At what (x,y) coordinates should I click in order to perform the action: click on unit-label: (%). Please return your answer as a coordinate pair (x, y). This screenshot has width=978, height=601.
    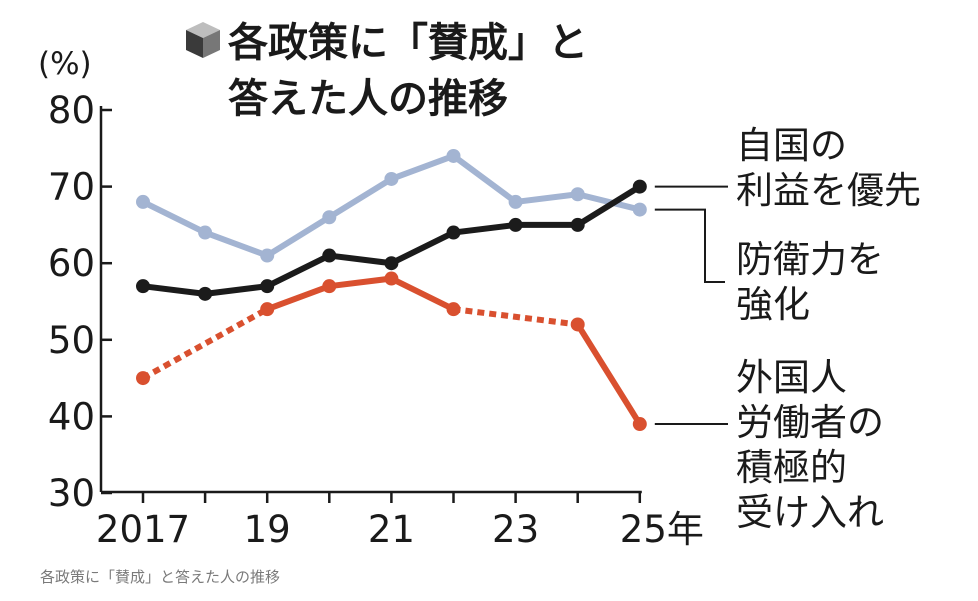
    Looking at the image, I should click on (65, 64).